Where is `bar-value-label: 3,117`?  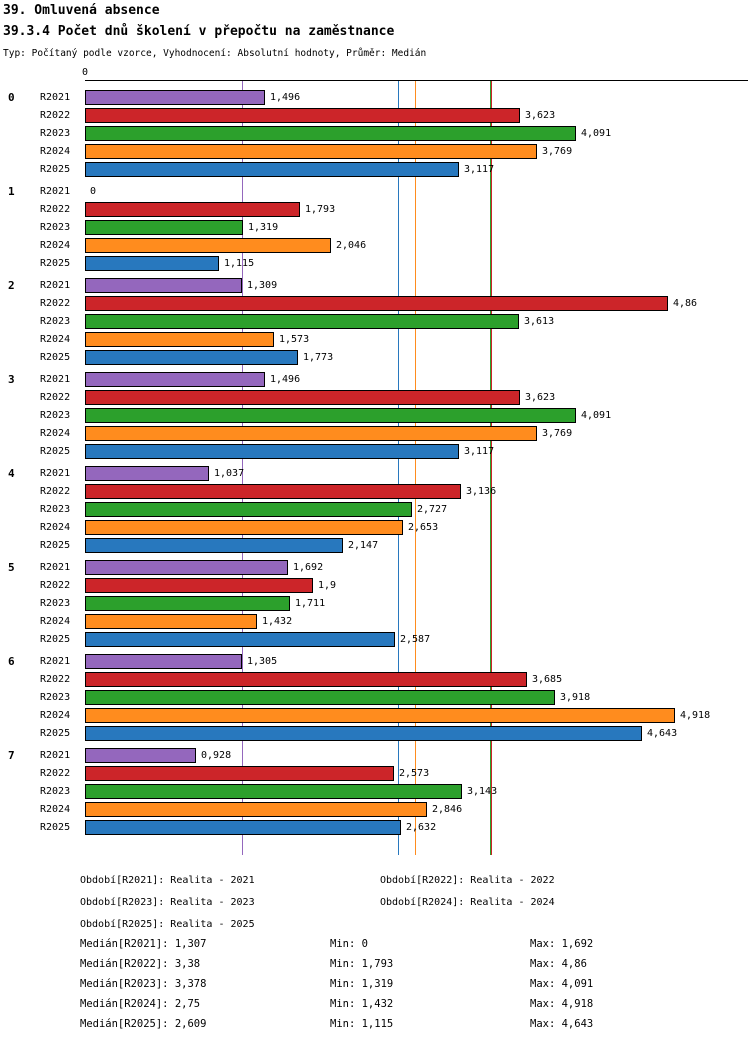
bar-value-label: 3,117 is located at coordinates (479, 169).